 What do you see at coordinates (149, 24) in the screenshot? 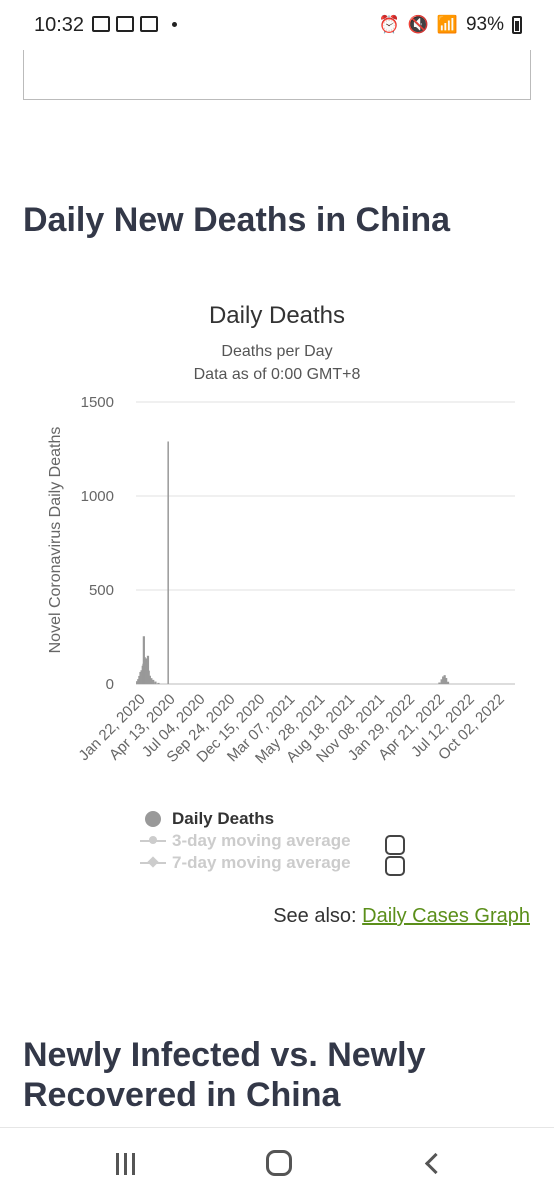
I see `gallery-icon` at bounding box center [149, 24].